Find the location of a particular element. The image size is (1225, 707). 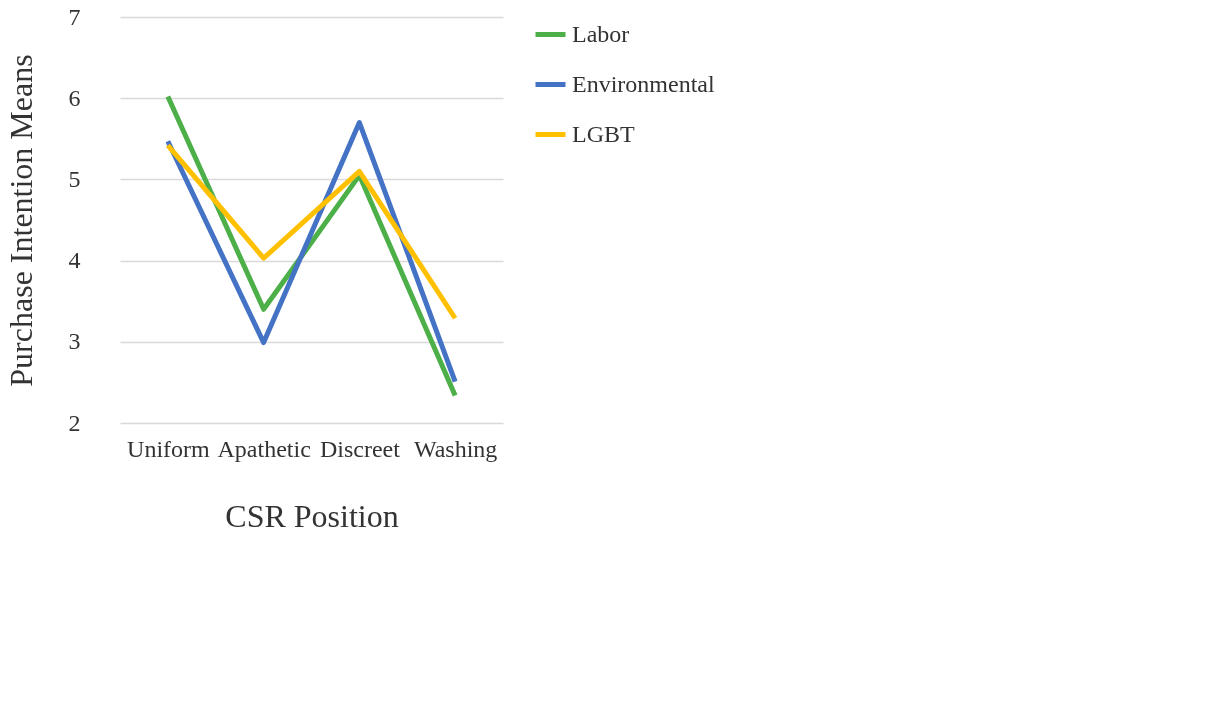

y-tick-label: 6 is located at coordinates (74, 97).